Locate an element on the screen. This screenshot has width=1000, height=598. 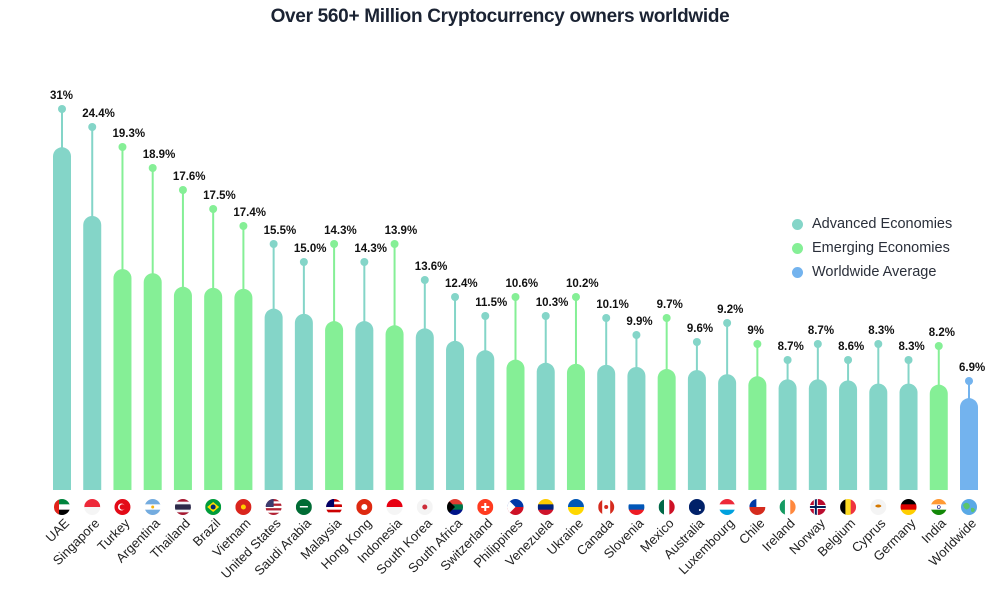
value-label-belgium: 8.6% is located at coordinates (851, 347).